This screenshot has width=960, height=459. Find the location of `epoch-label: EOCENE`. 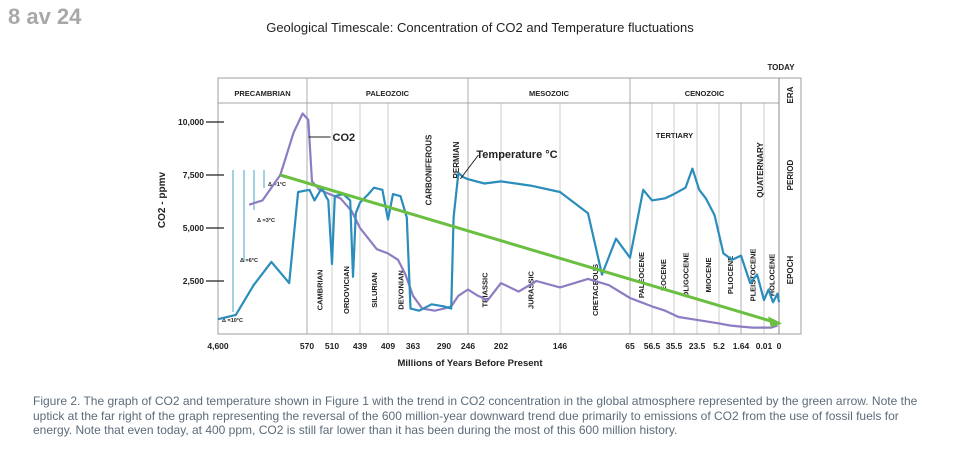

epoch-label: EOCENE is located at coordinates (663, 275).